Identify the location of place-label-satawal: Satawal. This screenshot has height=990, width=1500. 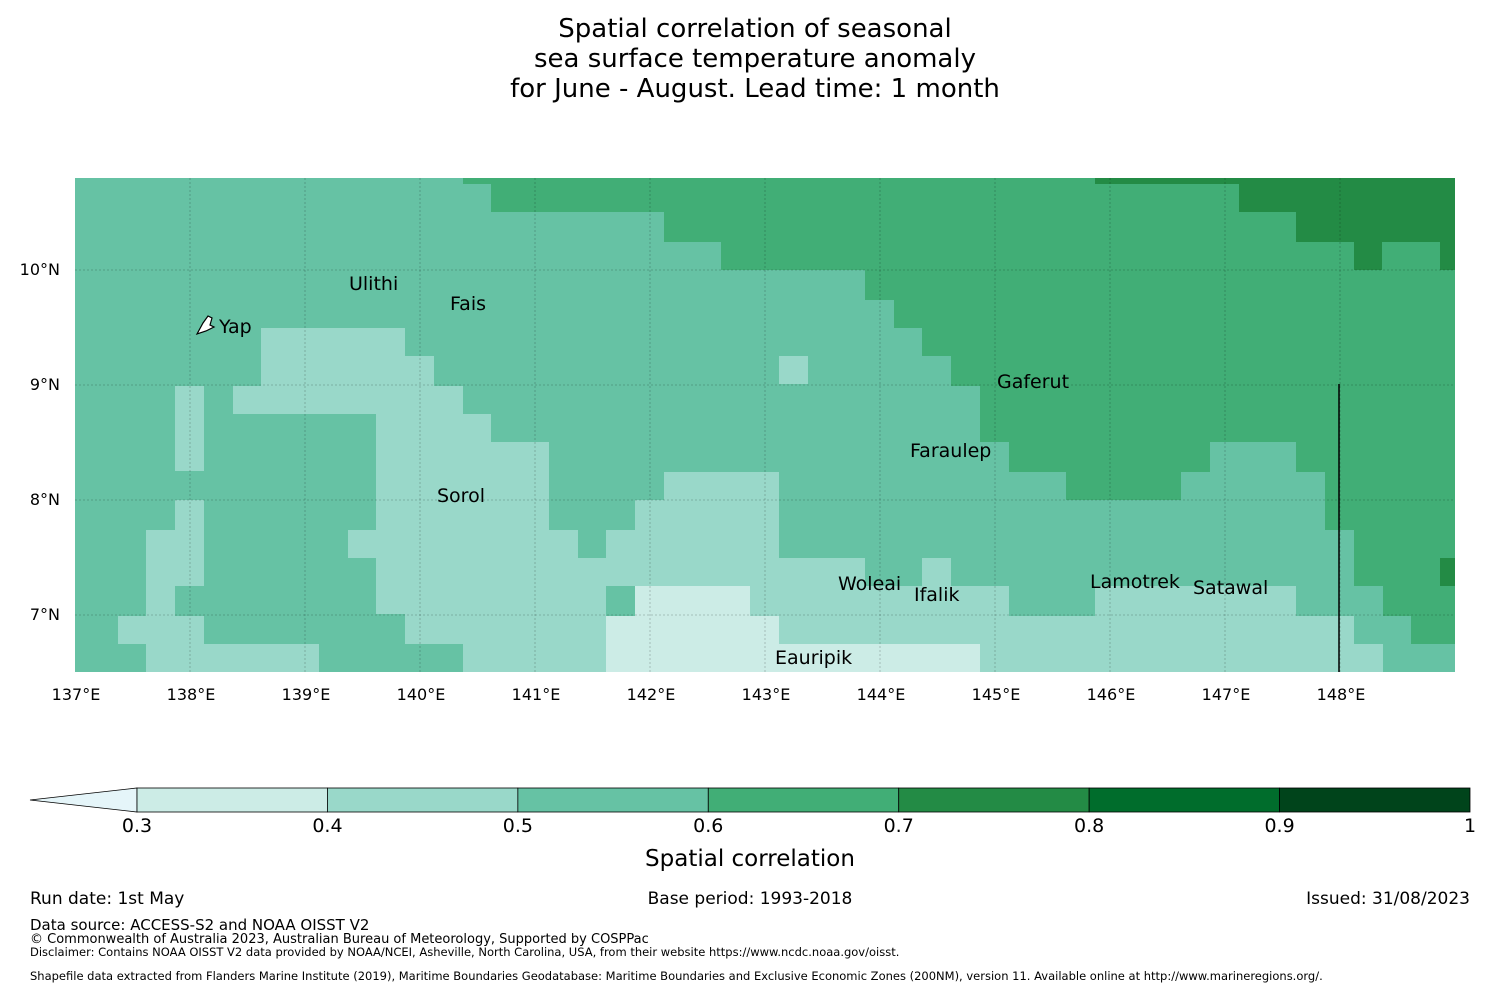
(1231, 588).